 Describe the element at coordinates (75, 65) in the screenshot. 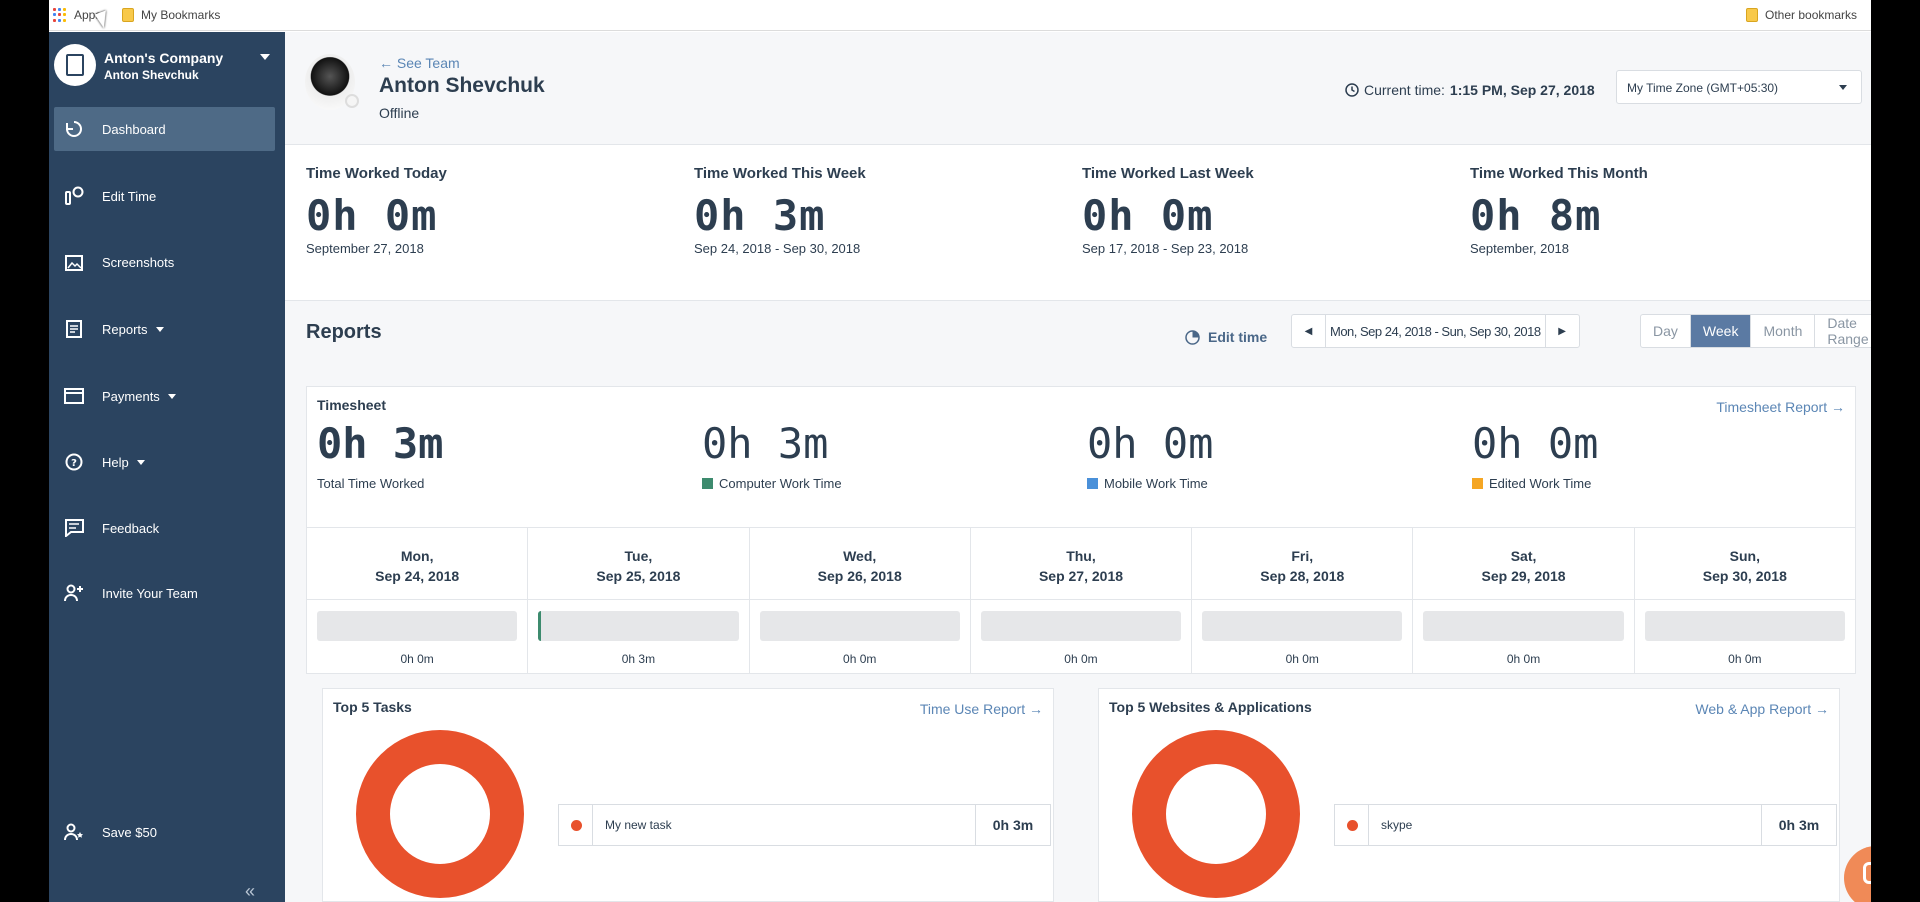

I see `company-logo-icon` at that location.